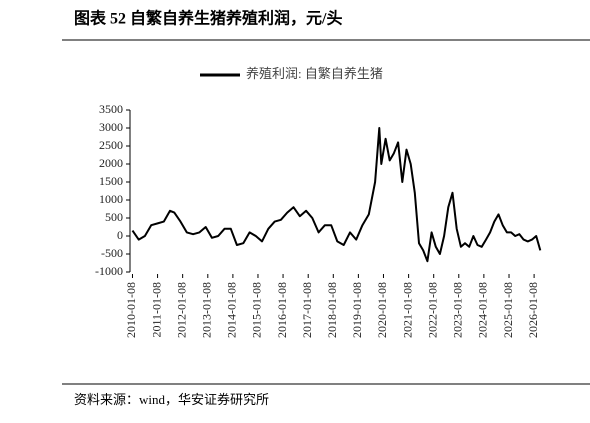 The image size is (590, 423). Describe the element at coordinates (111, 109) in the screenshot. I see `y-tick-label: 3500` at that location.